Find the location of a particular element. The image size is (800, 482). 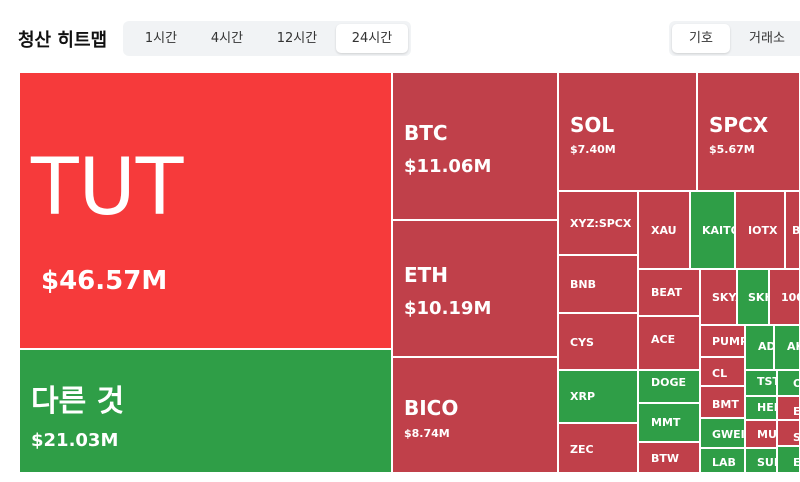

tile: CL is located at coordinates (722, 371).